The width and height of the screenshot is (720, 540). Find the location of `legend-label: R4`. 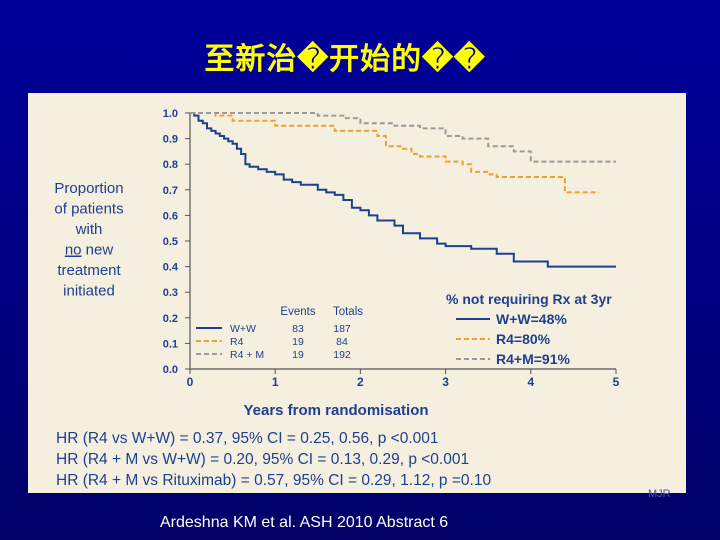

legend-label: R4 is located at coordinates (237, 342).